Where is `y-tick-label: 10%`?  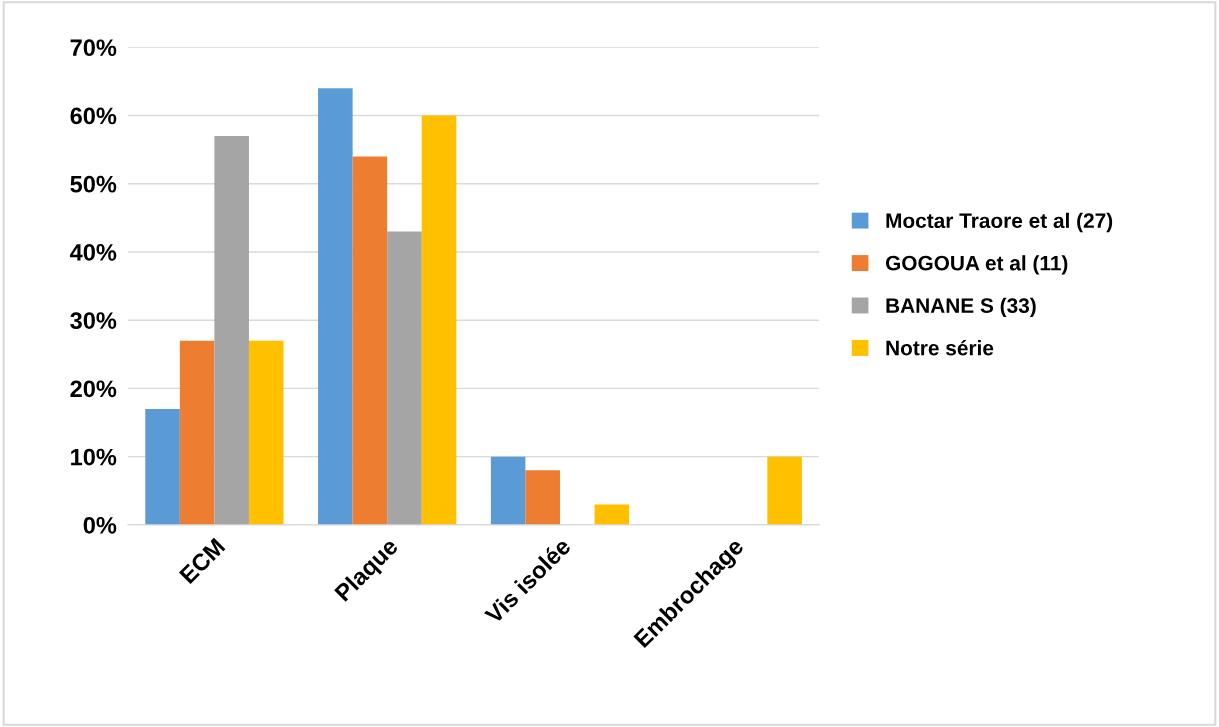
y-tick-label: 10% is located at coordinates (94, 457).